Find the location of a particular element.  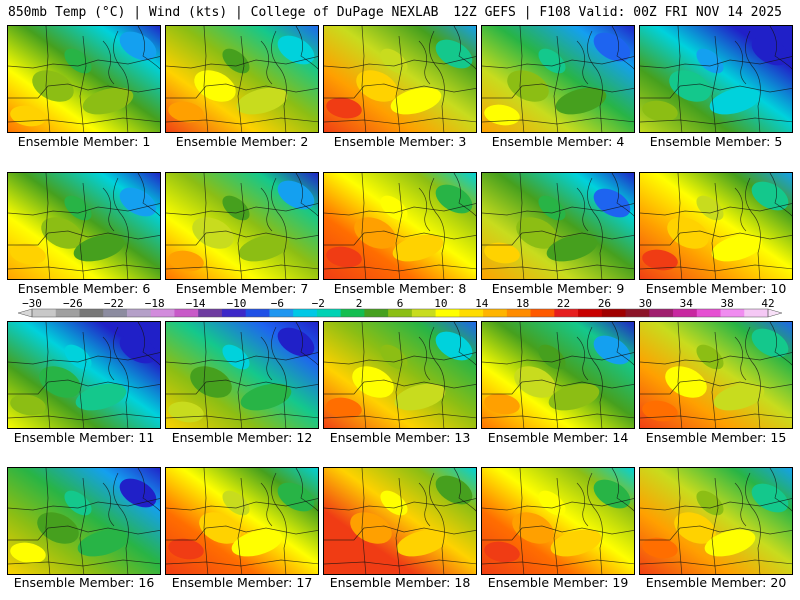

colorbar-tick-label: 10 is located at coordinates (440, 304).